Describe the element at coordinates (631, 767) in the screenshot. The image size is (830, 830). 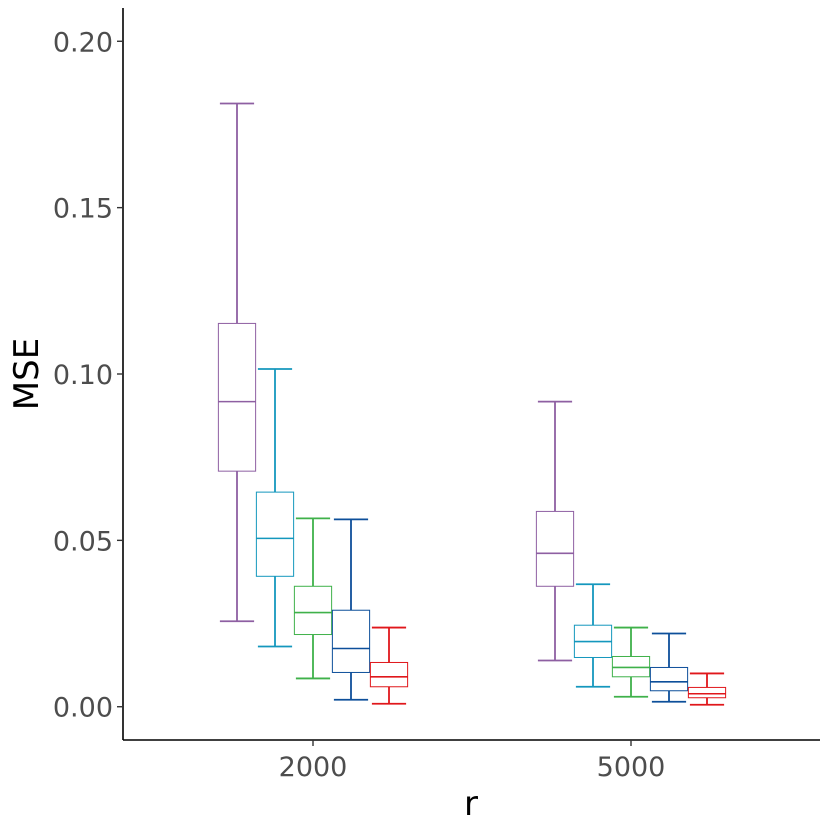
I see `x-tick-label: 5000` at that location.